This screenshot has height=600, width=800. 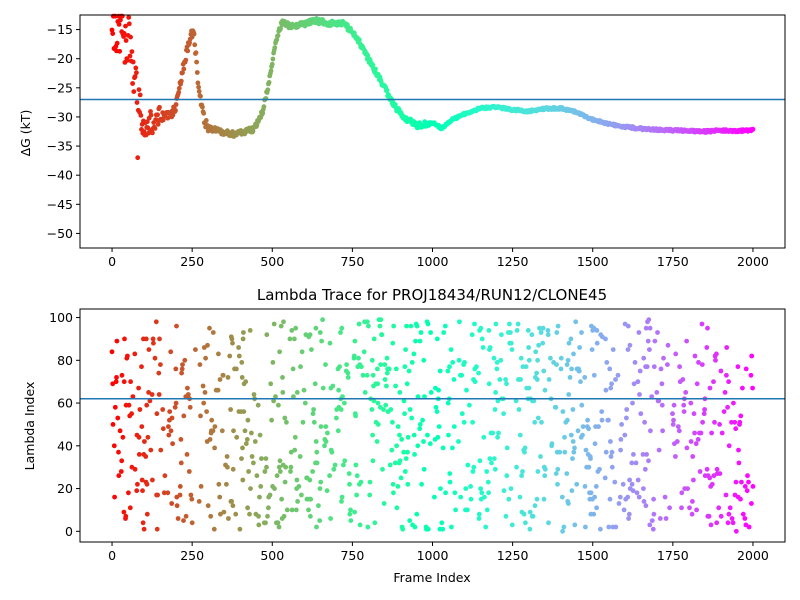 What do you see at coordinates (753, 555) in the screenshot?
I see `lambda-xtick-label: 2000` at bounding box center [753, 555].